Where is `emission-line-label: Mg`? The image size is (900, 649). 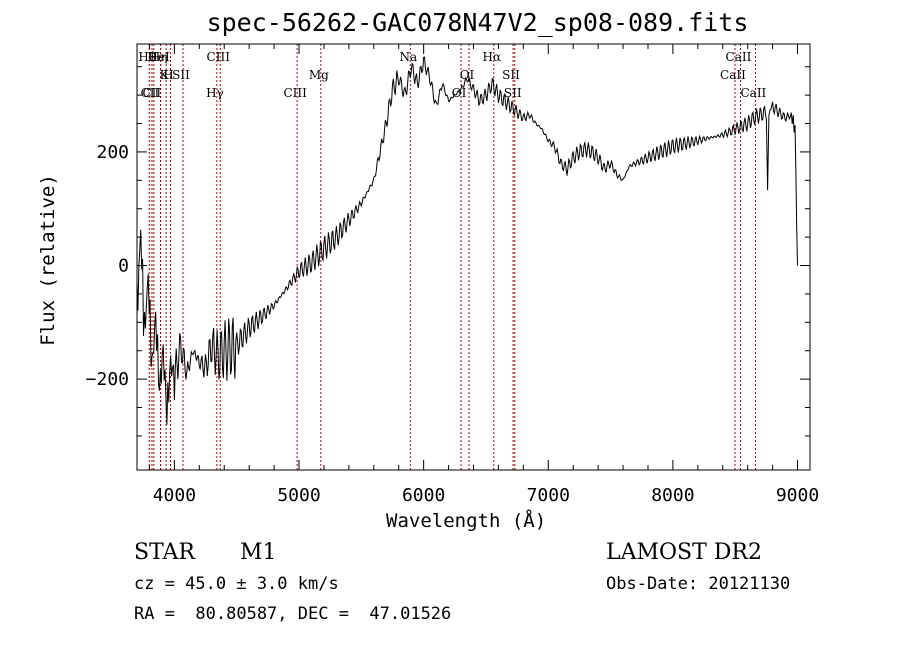
emission-line-label: Mg is located at coordinates (319, 75).